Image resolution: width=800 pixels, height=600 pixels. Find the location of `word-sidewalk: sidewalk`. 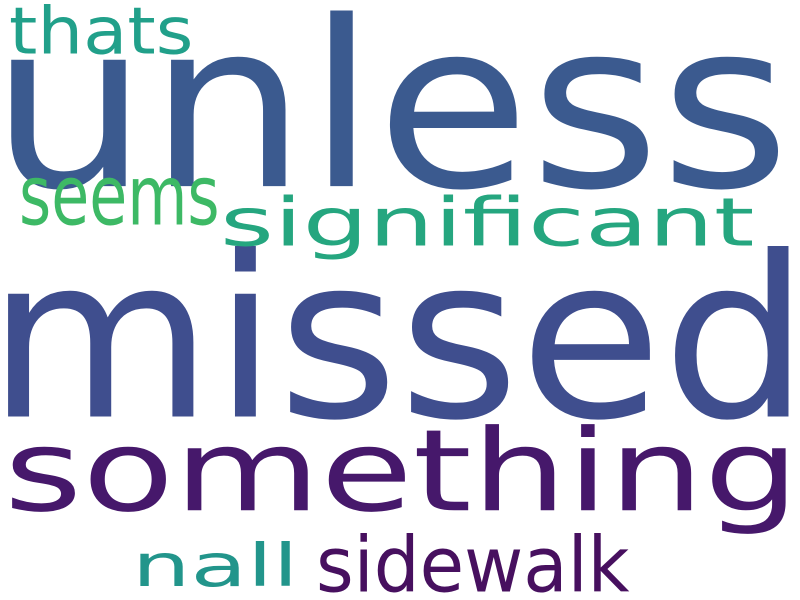

word-sidewalk: sidewalk is located at coordinates (473, 560).